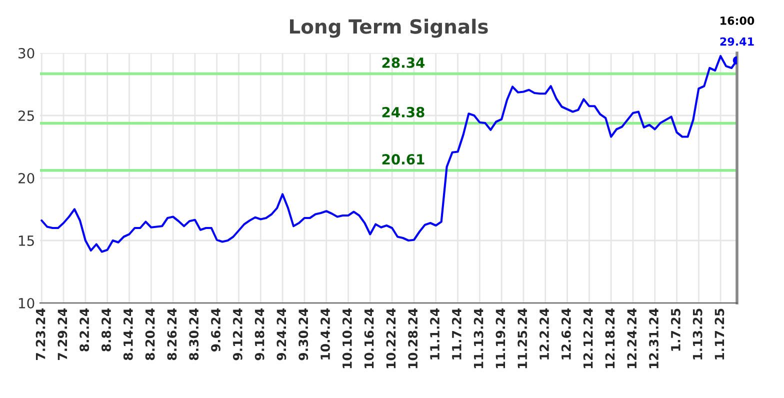 The image size is (784, 398). Describe the element at coordinates (26, 303) in the screenshot. I see `y-tick-label: 10` at that location.